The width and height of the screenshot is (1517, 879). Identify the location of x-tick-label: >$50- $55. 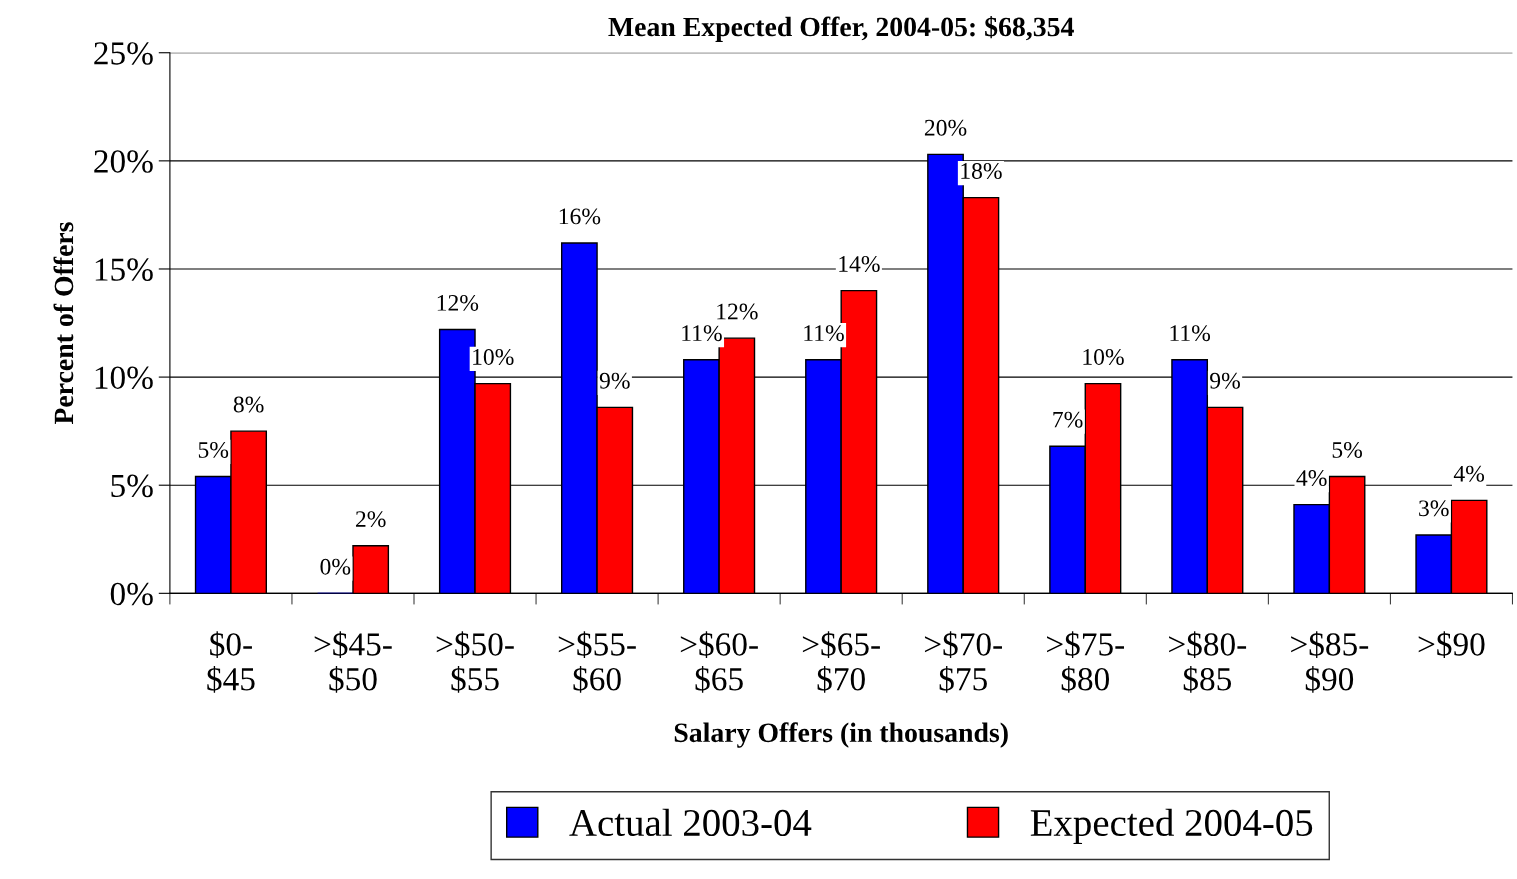
(475, 662).